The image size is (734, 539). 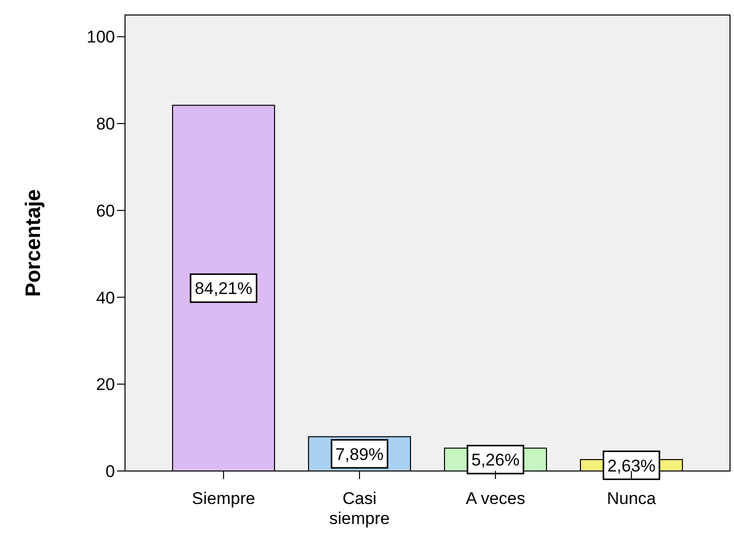 What do you see at coordinates (105, 298) in the screenshot?
I see `y-tick-label: 40` at bounding box center [105, 298].